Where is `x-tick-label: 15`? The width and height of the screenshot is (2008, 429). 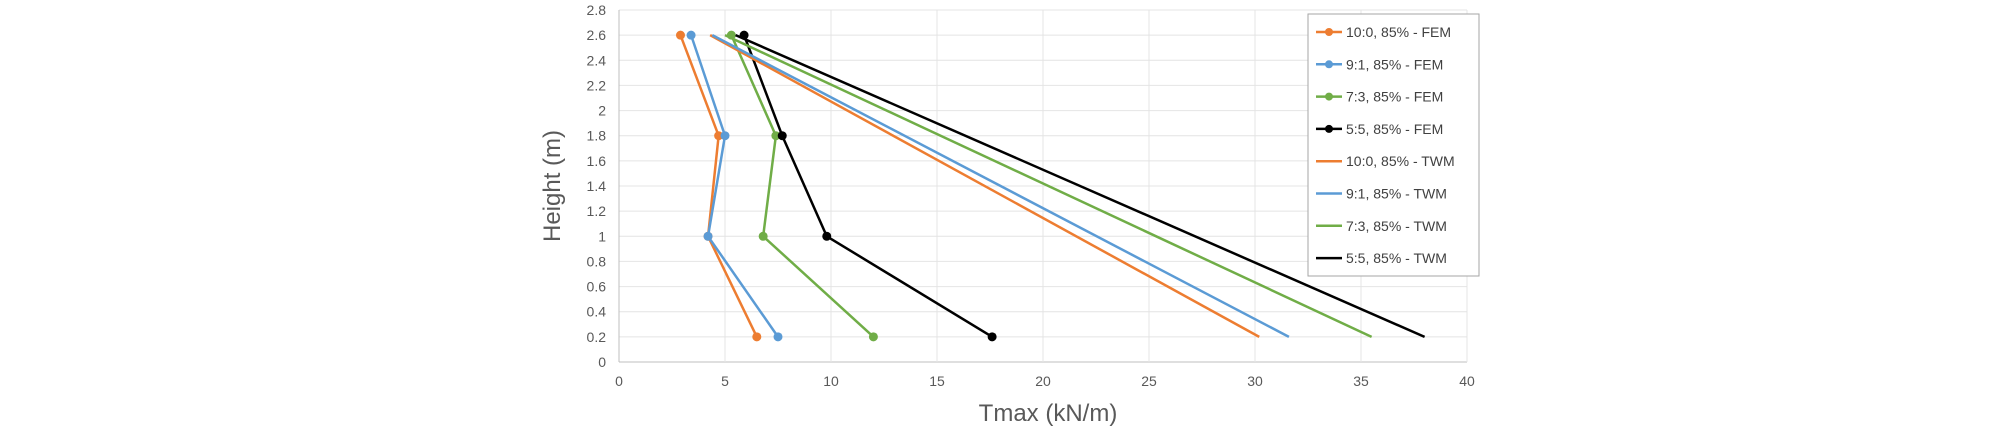 x-tick-label: 15 is located at coordinates (937, 381).